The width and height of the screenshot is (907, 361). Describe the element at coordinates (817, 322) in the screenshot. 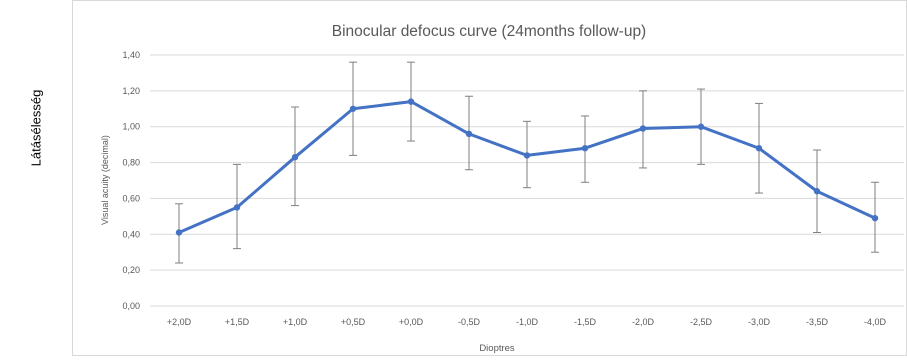

I see `x-tick-label: -3,5D` at that location.